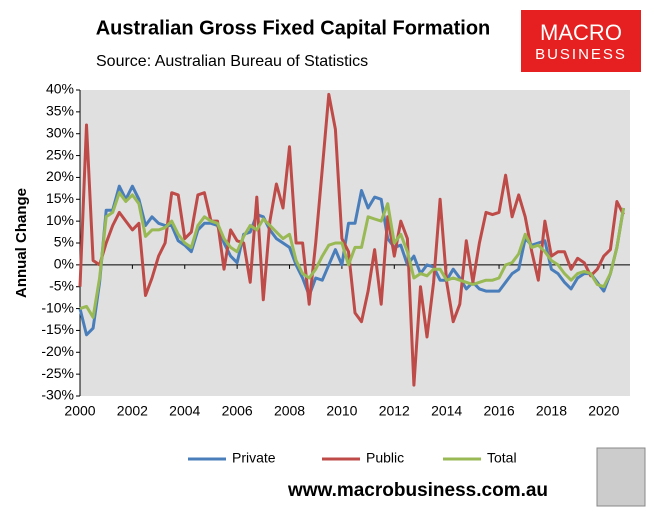  I want to click on legend-label: Private, so click(254, 458).